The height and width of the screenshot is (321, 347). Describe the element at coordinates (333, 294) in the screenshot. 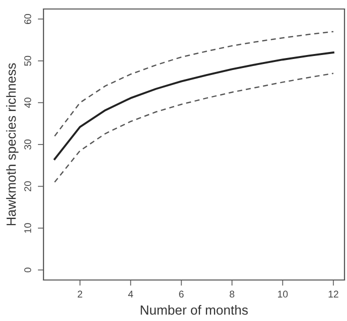

I see `x-tick-label: 12` at that location.